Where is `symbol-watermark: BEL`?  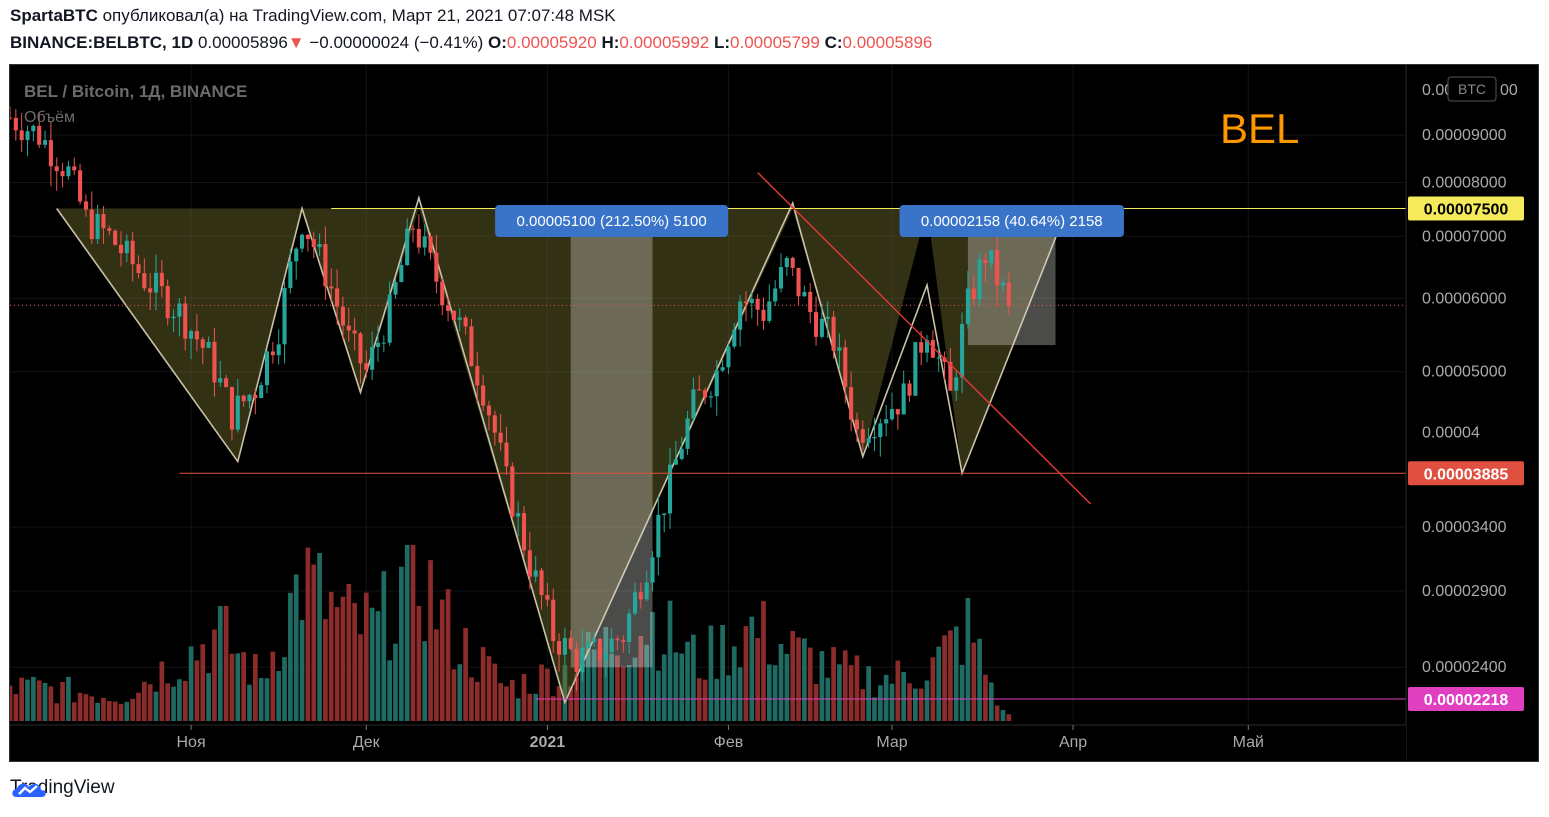 symbol-watermark: BEL is located at coordinates (1259, 128).